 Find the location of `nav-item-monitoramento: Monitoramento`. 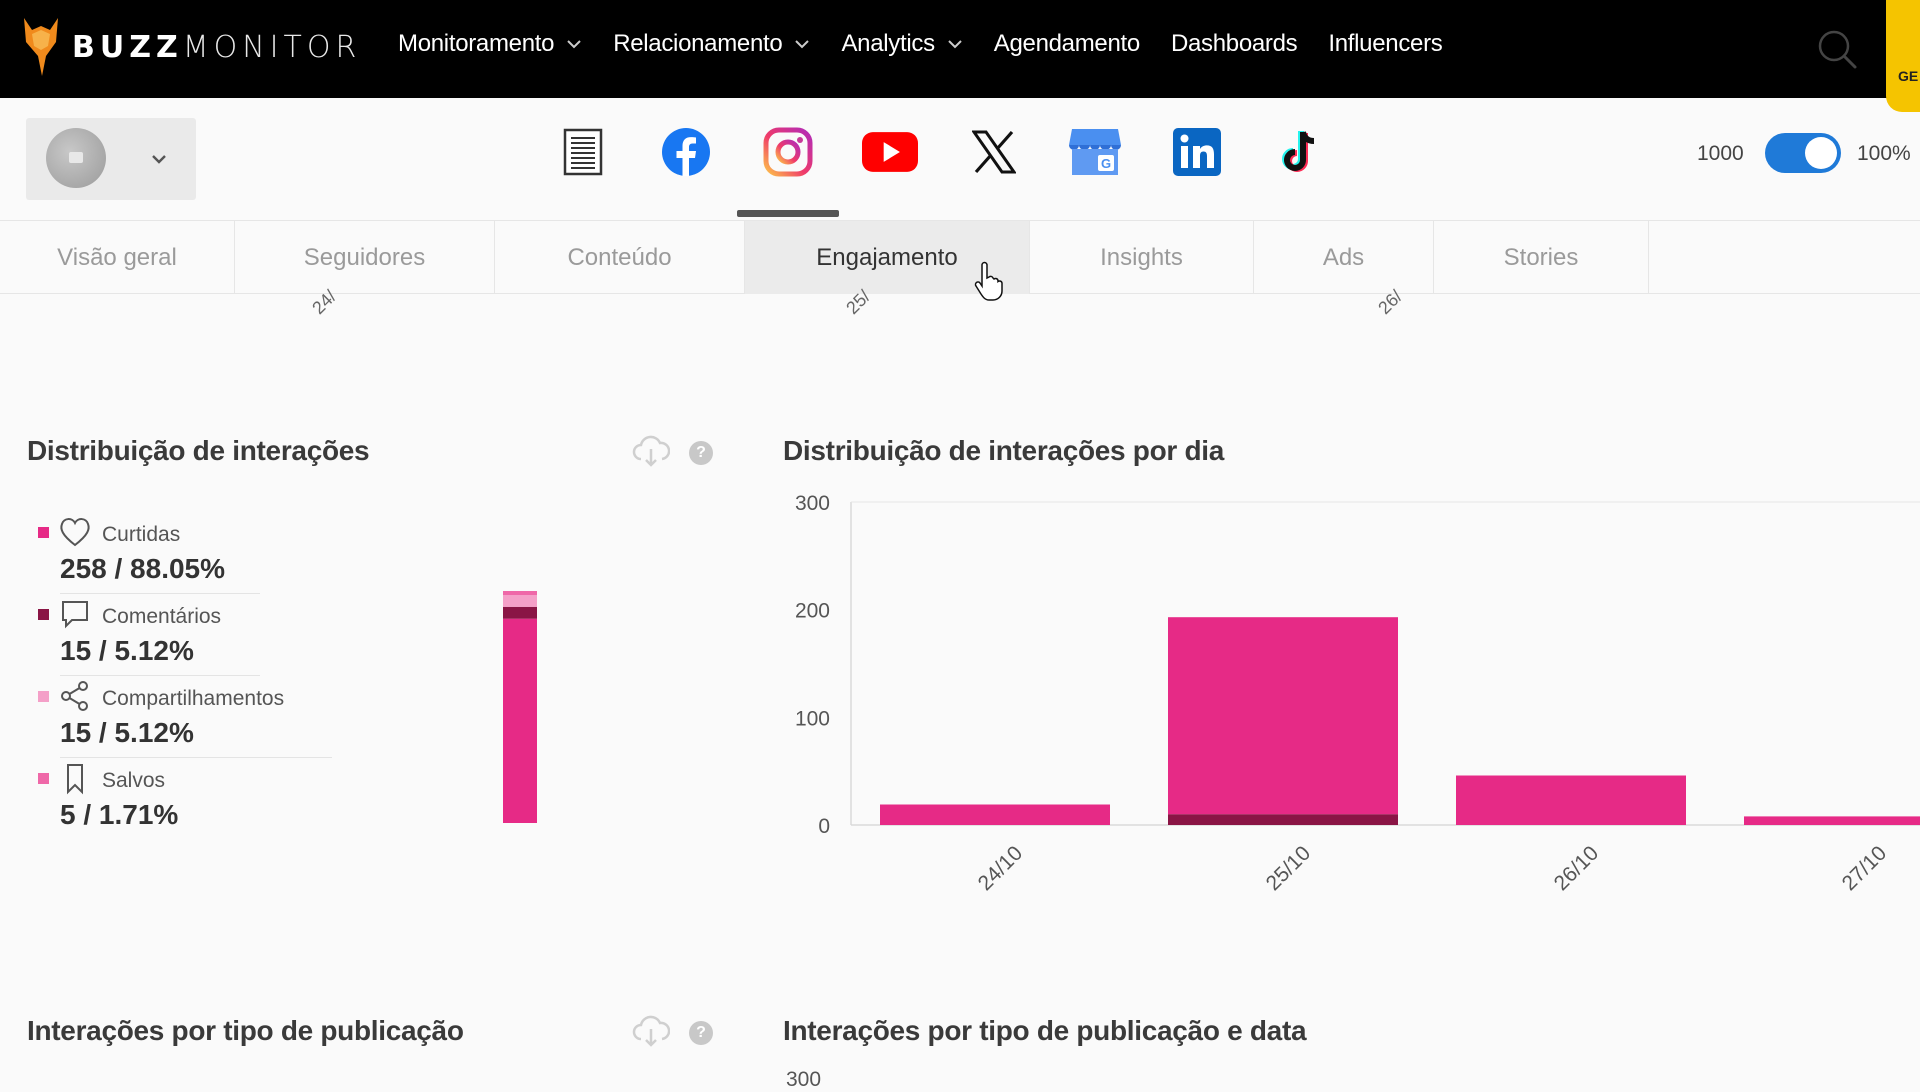

nav-item-monitoramento: Monitoramento is located at coordinates (490, 44).